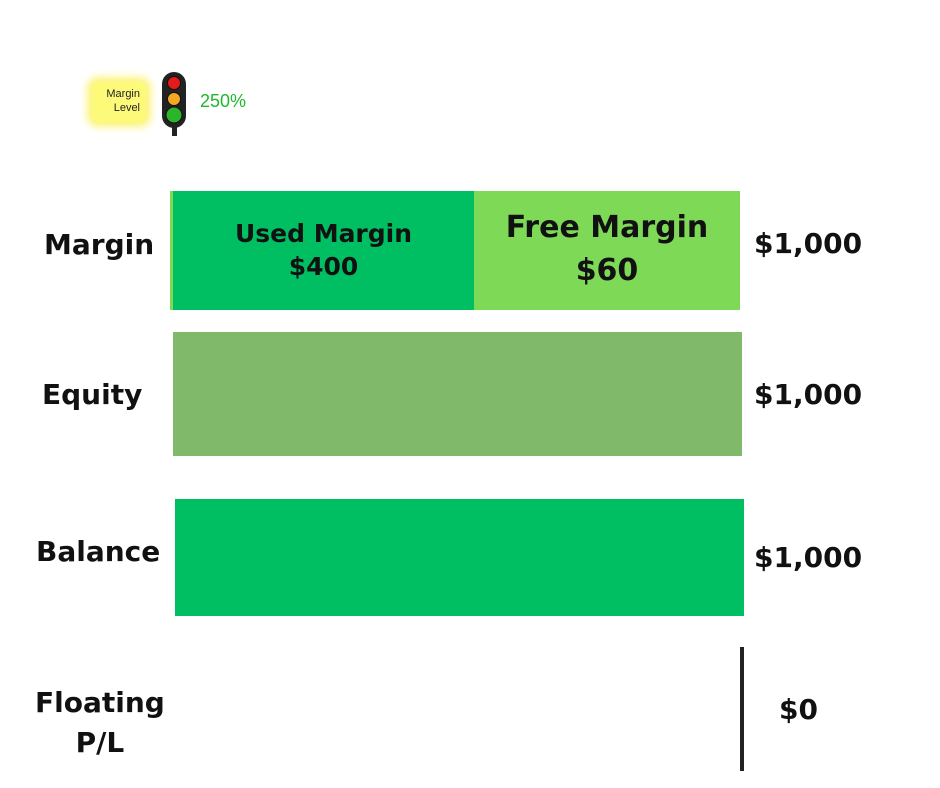 Image resolution: width=940 pixels, height=788 pixels. What do you see at coordinates (123, 94) in the screenshot?
I see `margin-level-badge-line1: Margin` at bounding box center [123, 94].